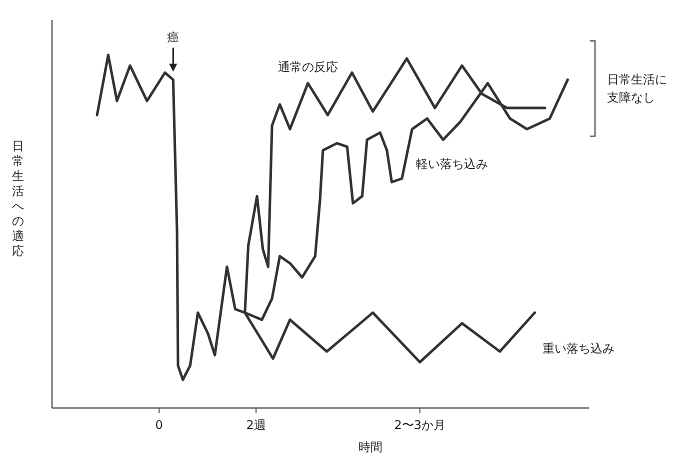 The width and height of the screenshot is (685, 456). I want to click on text: 日常生活に, so click(637, 79).